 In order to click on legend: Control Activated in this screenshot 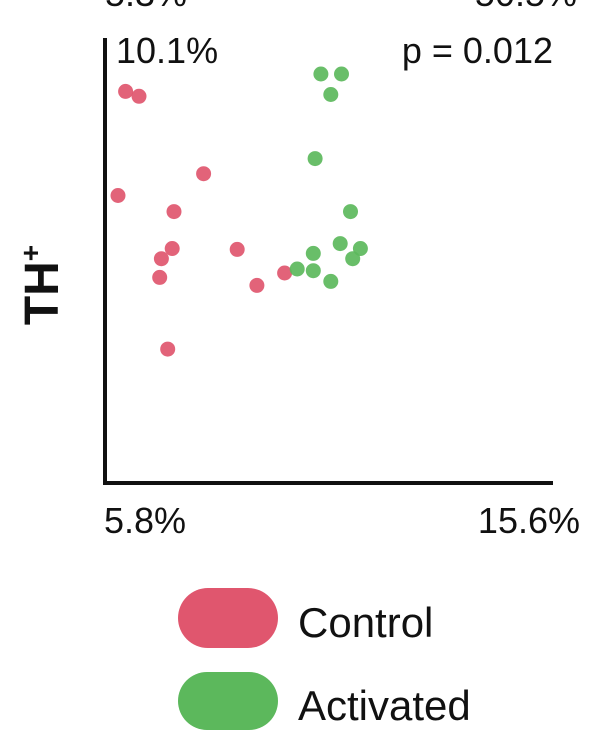, I will do `click(324, 659)`.